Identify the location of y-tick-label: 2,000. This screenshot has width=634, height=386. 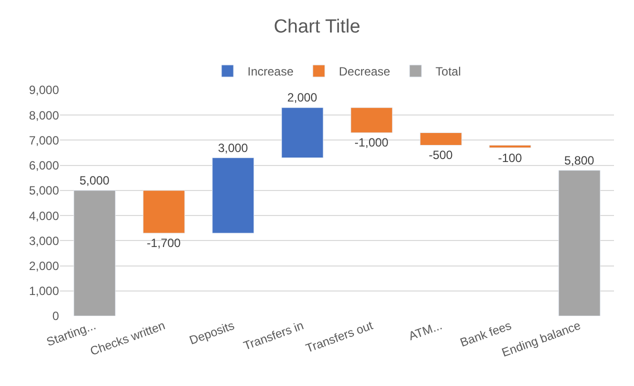
(44, 265).